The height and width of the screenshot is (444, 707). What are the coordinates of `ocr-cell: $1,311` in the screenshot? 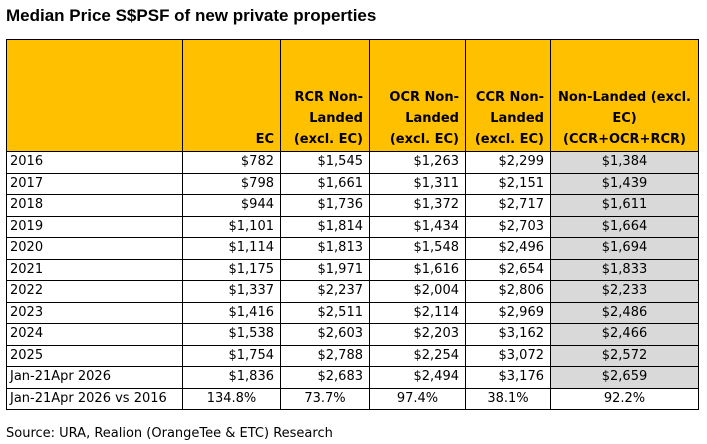 It's located at (417, 183).